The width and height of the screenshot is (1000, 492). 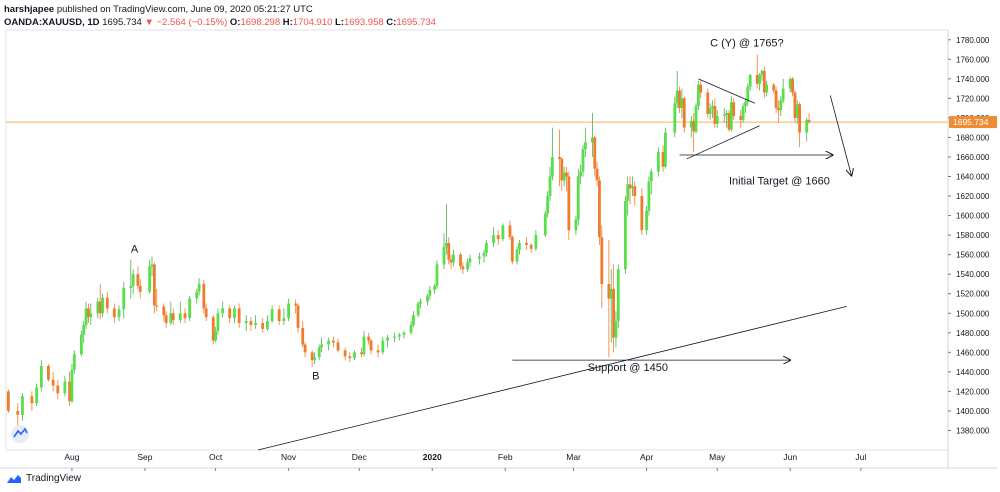 What do you see at coordinates (235, 22) in the screenshot?
I see `open-label: O:` at bounding box center [235, 22].